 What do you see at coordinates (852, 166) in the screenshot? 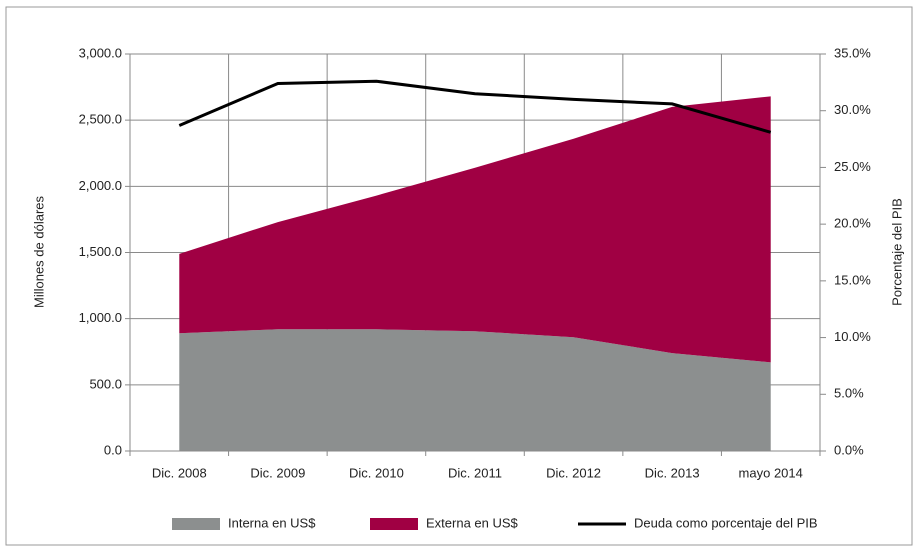
I see `y2-tick-label: 25.0%` at bounding box center [852, 166].